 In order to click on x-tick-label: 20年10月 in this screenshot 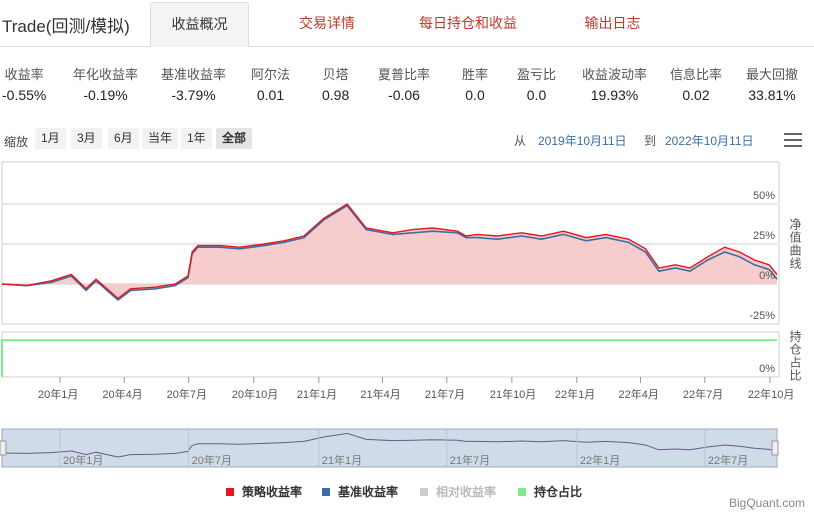, I will do `click(255, 395)`.